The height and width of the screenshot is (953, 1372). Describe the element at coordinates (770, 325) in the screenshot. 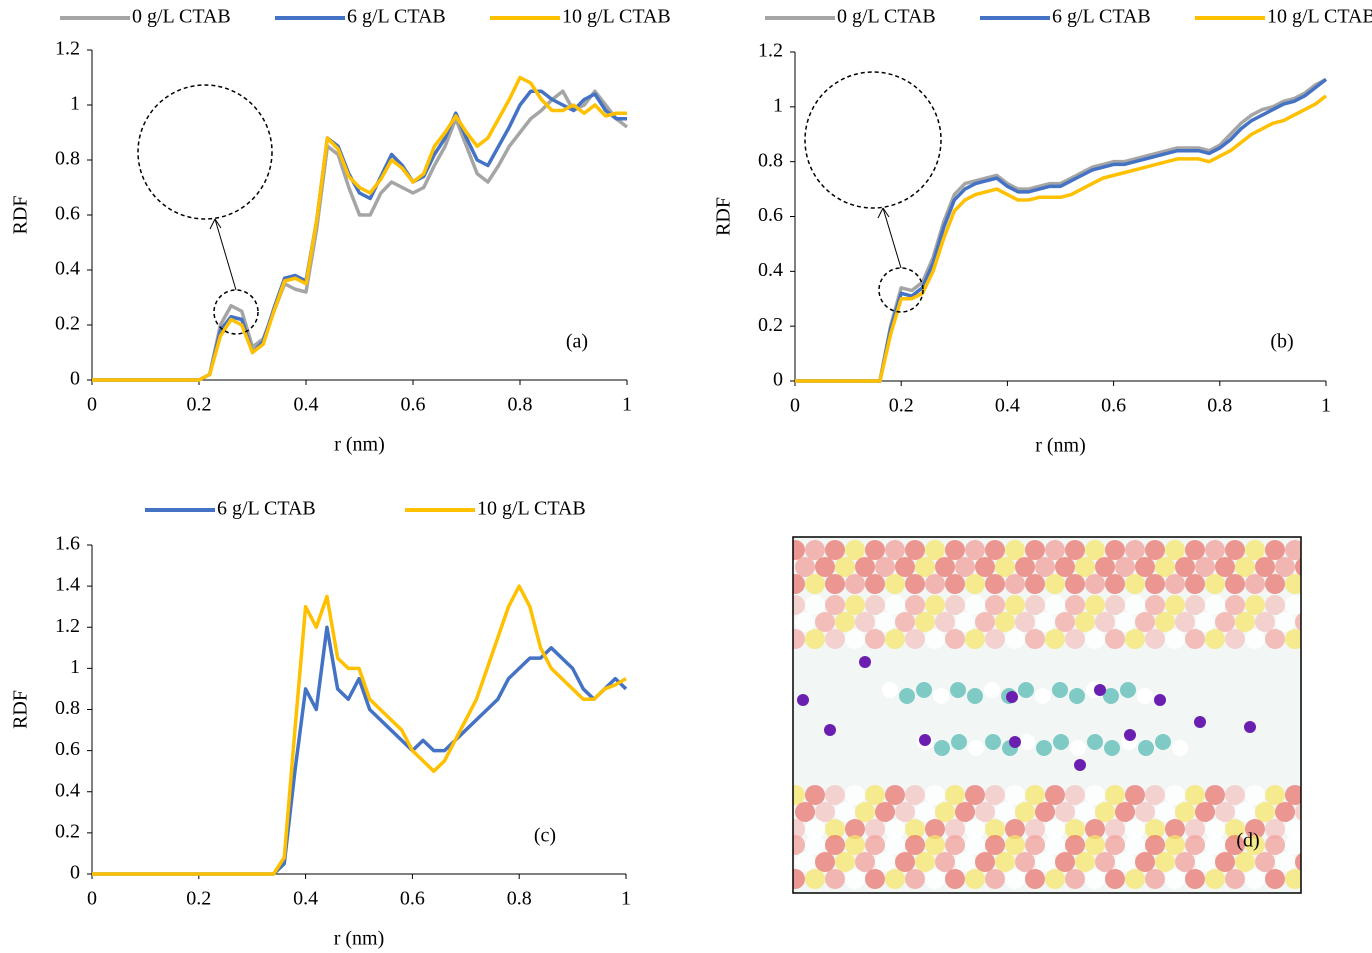

I see `y-tick-label: 0.2` at that location.